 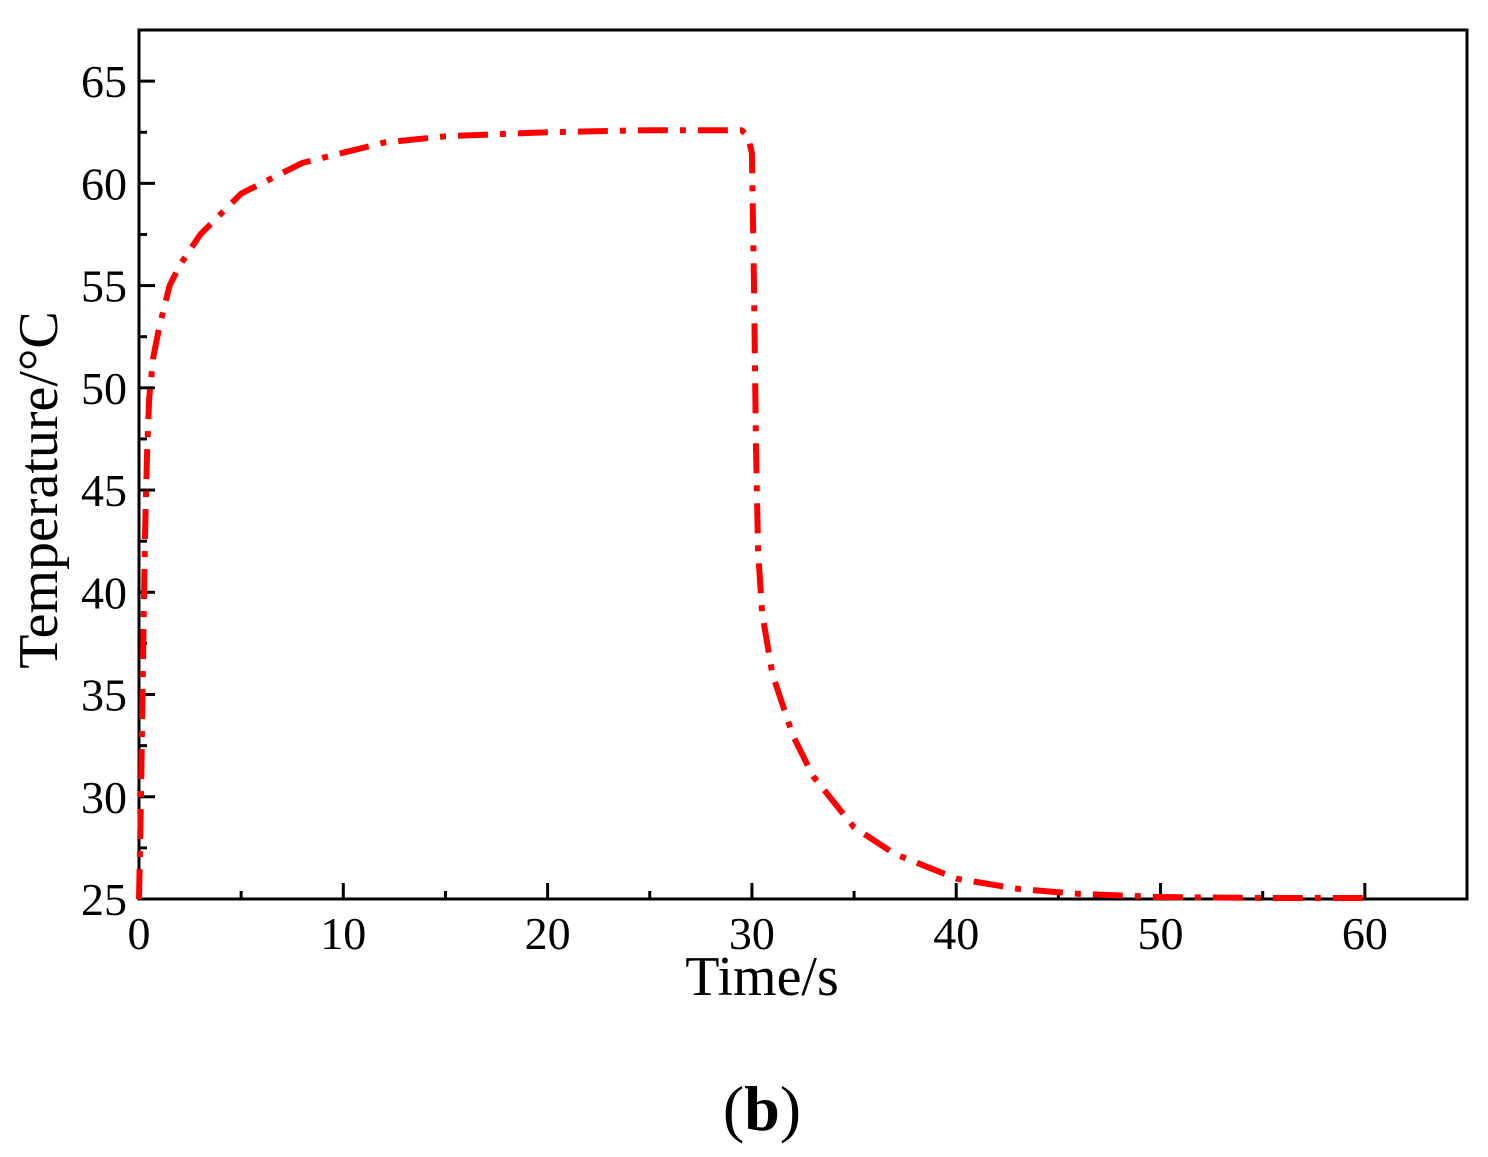 I want to click on y-tick-label-65: 65, so click(x=104, y=81).